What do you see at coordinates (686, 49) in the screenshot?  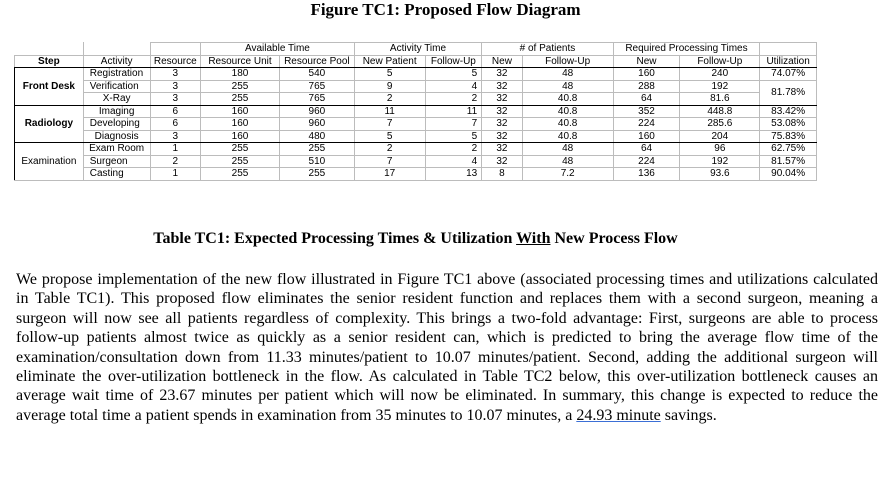 I see `group-header-required-times: Required Processing Times` at bounding box center [686, 49].